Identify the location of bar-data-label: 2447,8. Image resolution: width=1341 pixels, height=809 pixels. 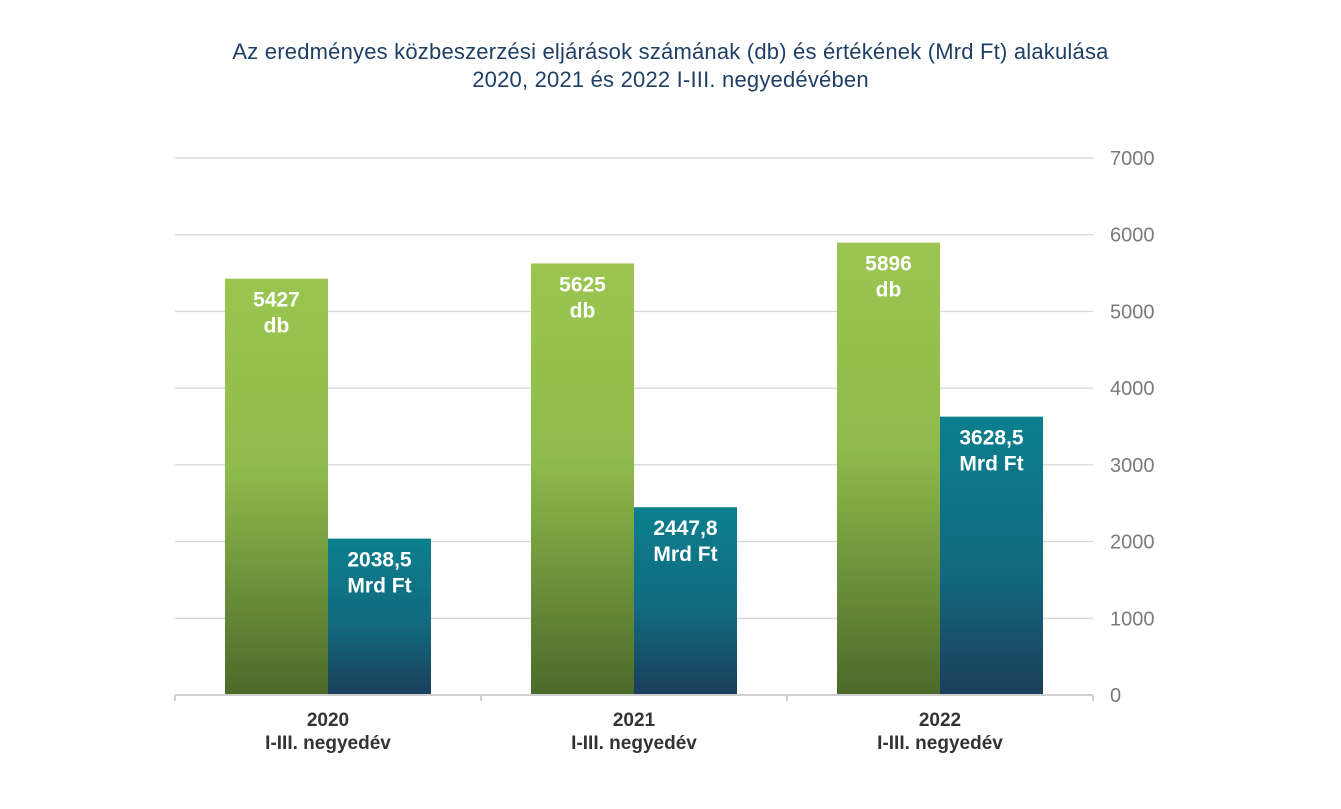
(685, 528).